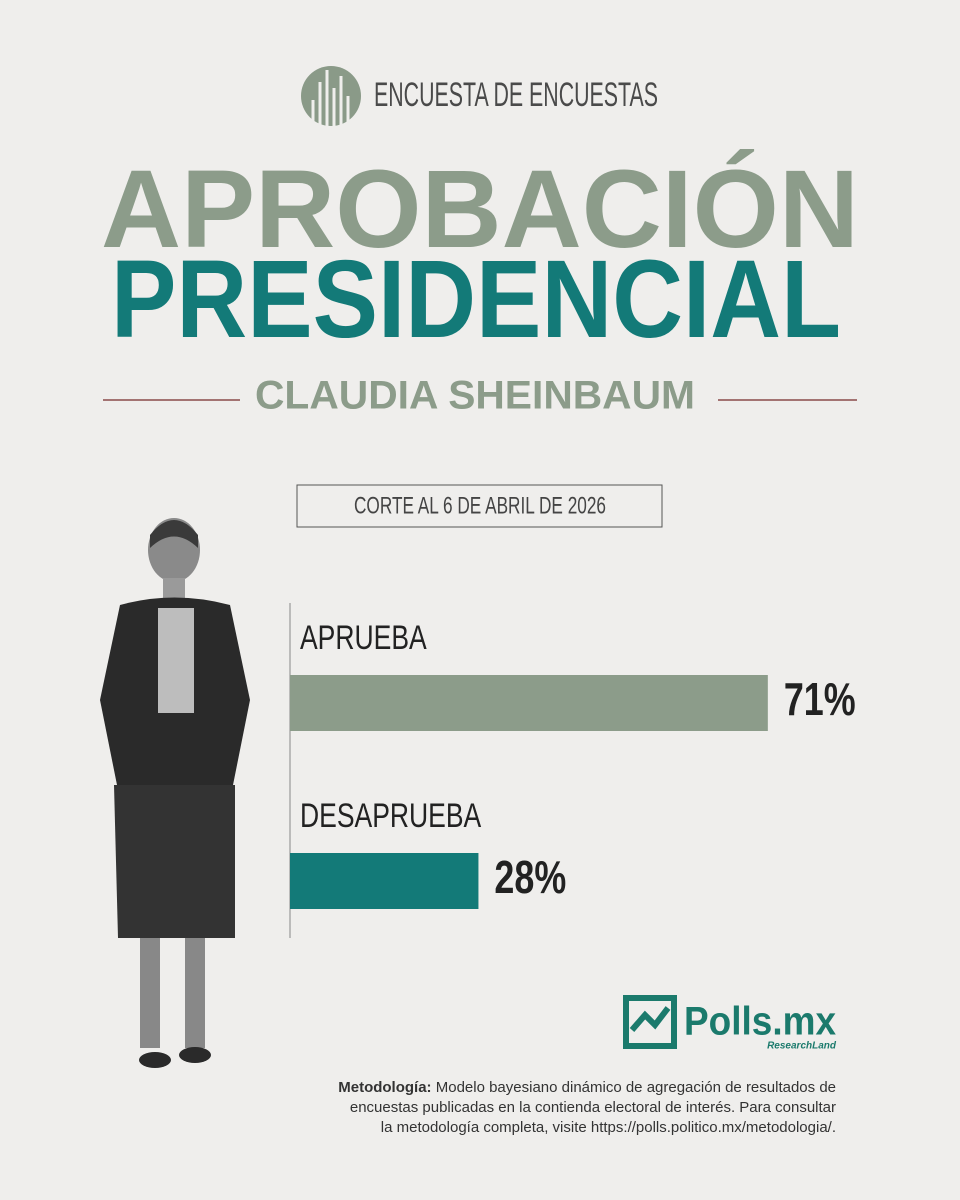 Image resolution: width=960 pixels, height=1200 pixels. What do you see at coordinates (475, 396) in the screenshot?
I see `subtitle: CLAUDIA SHEINBAUM` at bounding box center [475, 396].